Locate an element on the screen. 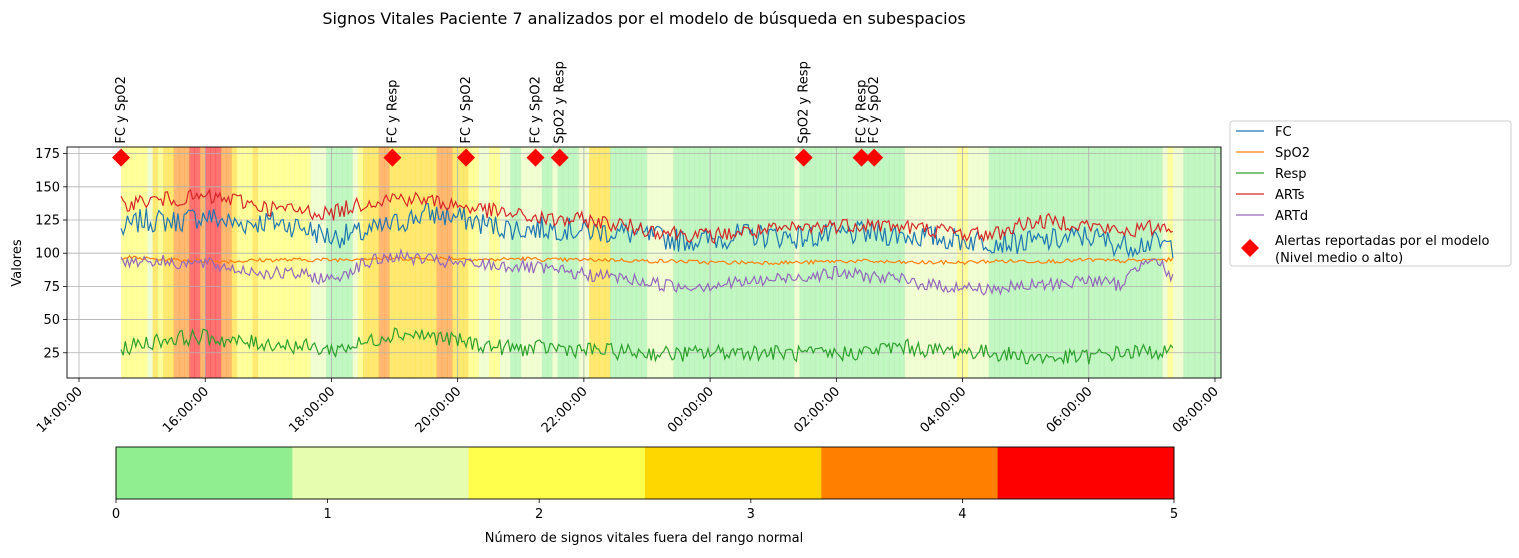 This screenshot has height=558, width=1519. series-line-fc is located at coordinates (647, 230).